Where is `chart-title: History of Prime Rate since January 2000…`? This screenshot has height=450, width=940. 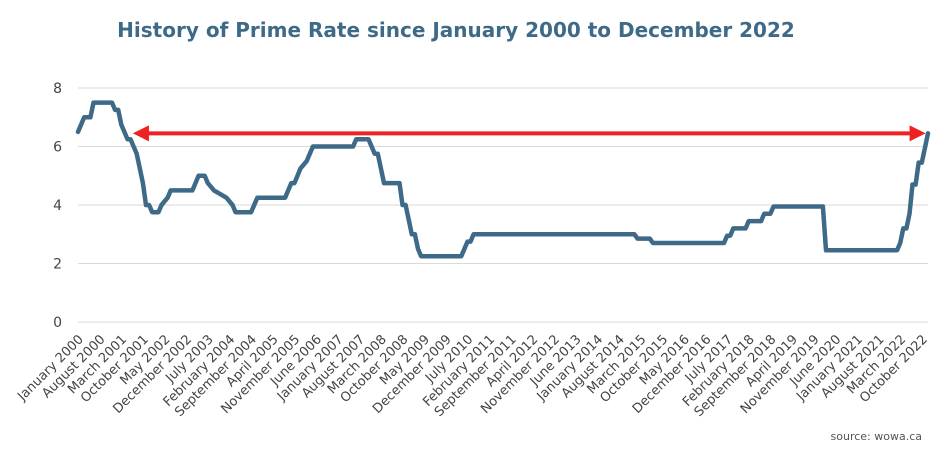
chart-title: History of Prime Rate since January 2000… is located at coordinates (456, 30).